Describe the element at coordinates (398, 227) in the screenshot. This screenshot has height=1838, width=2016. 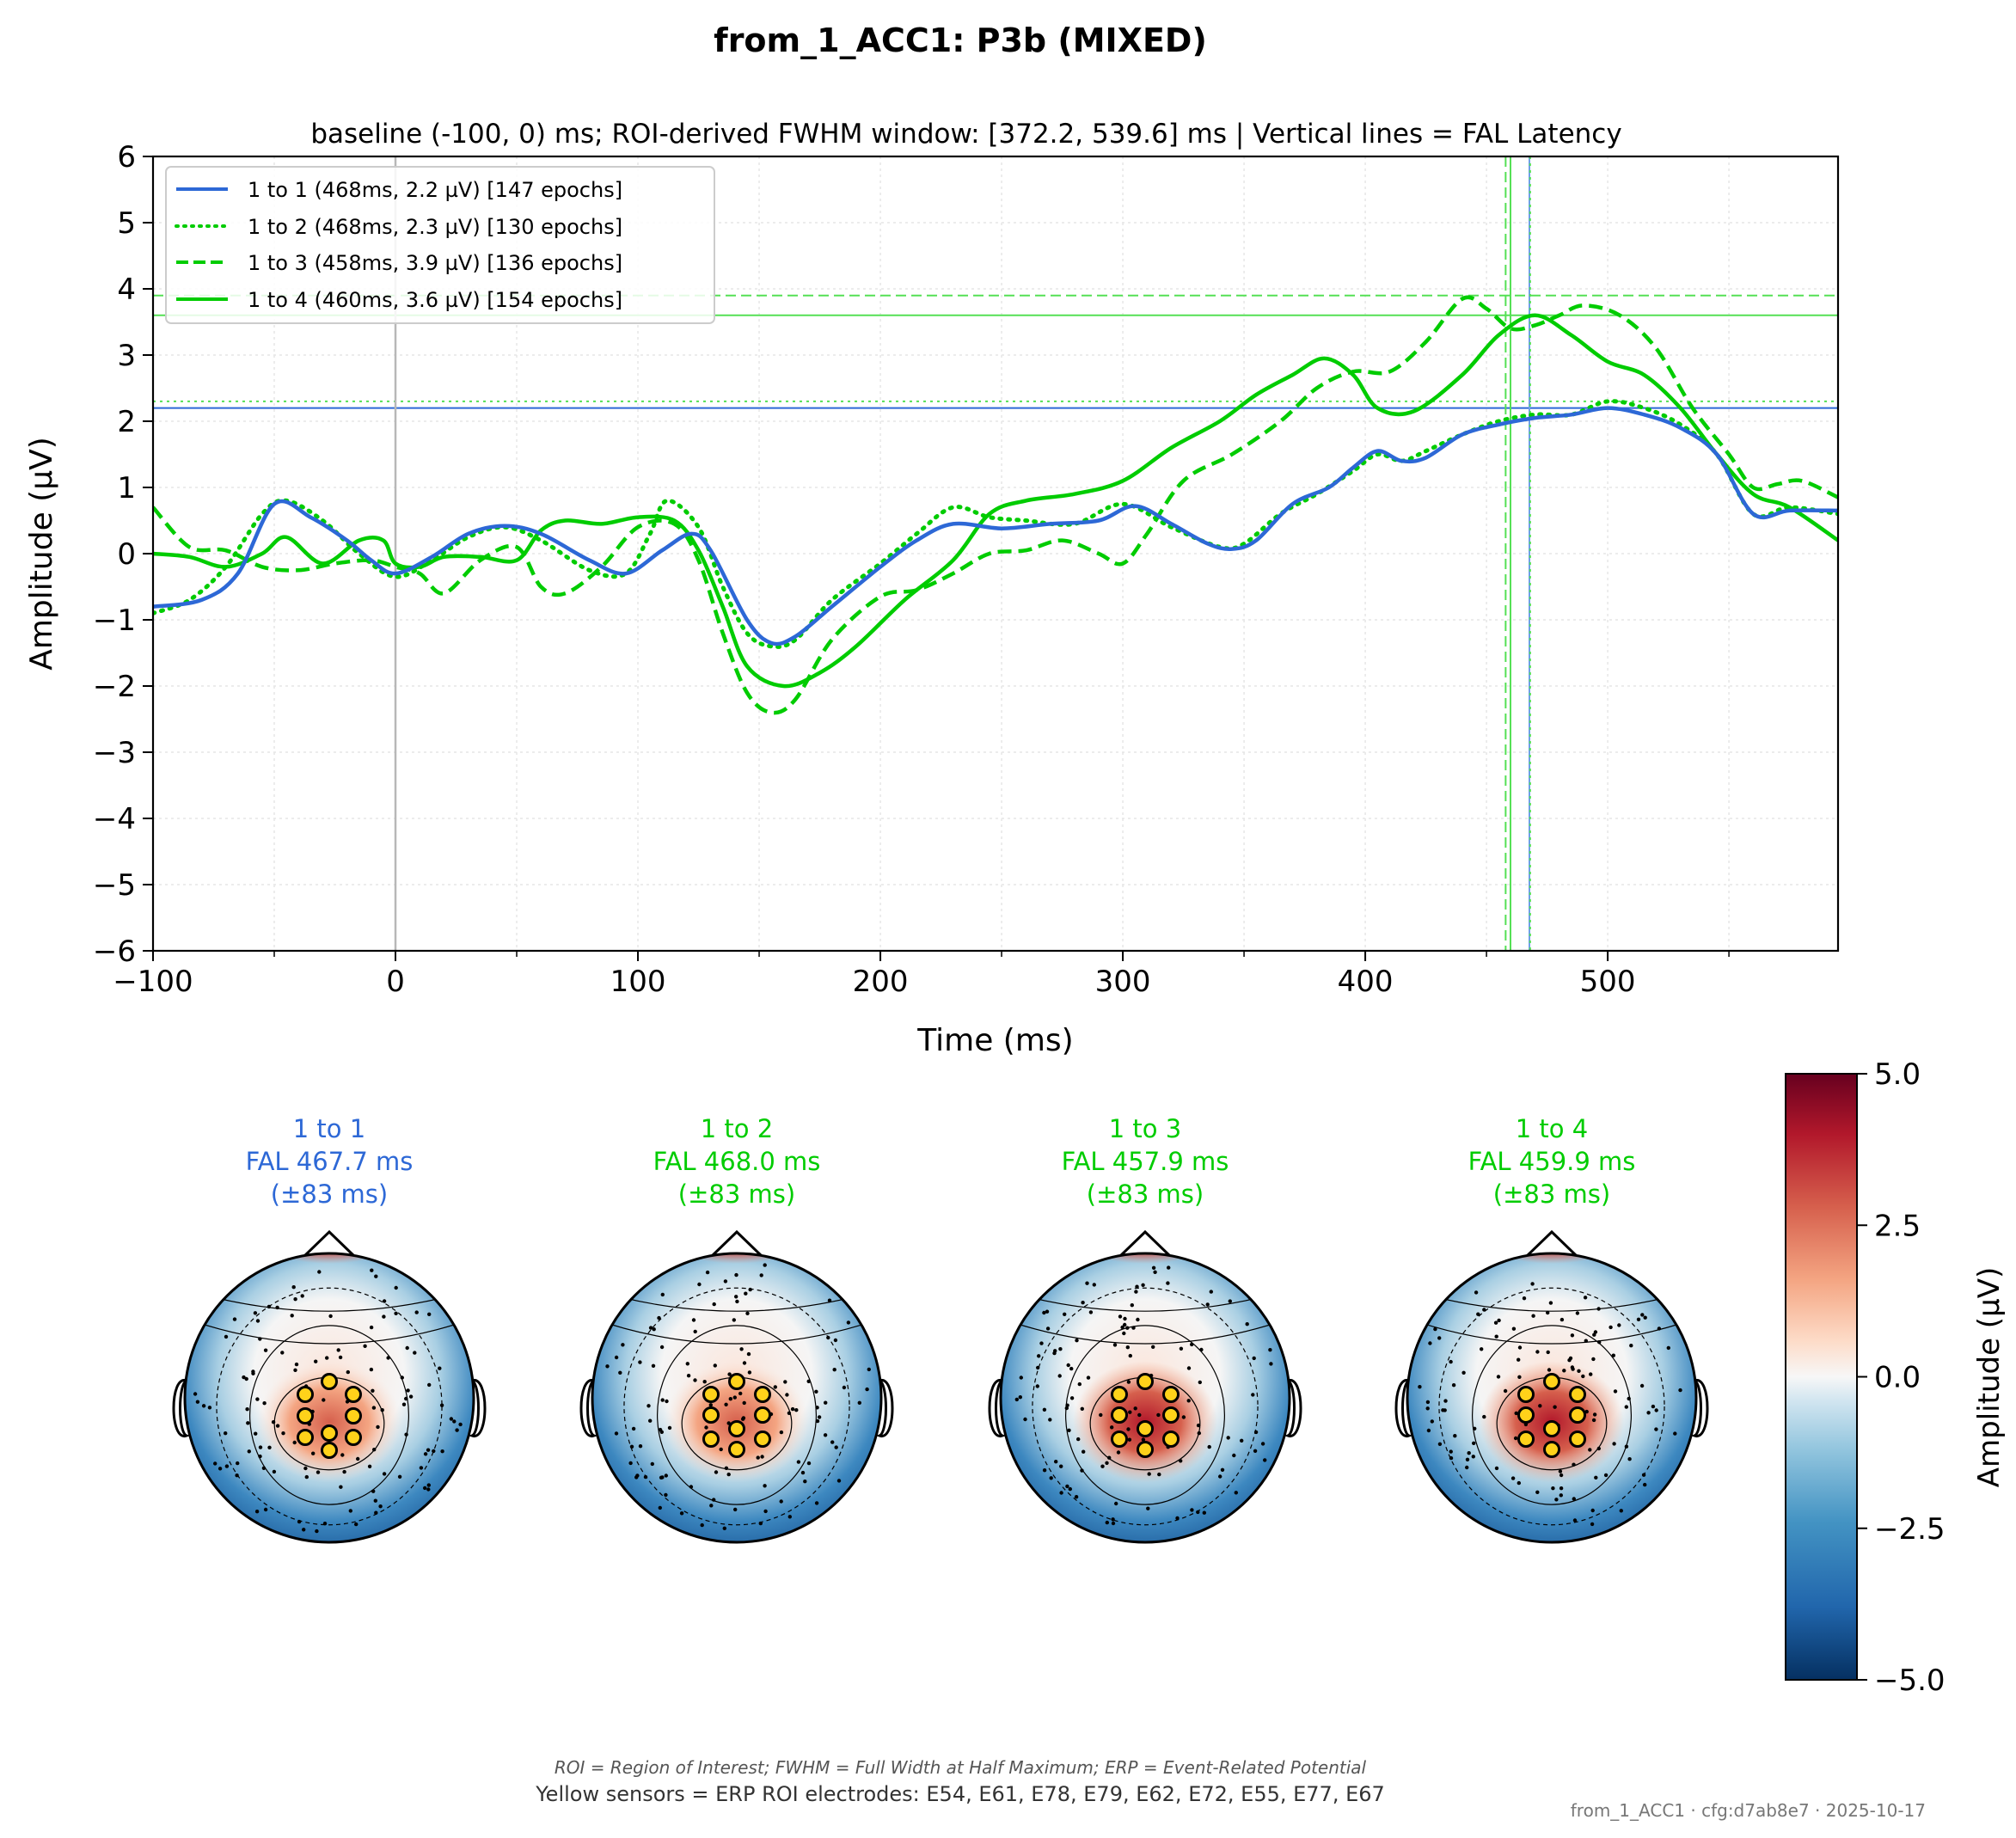
I see `legend-entry: 1 to 2 (468ms, 2.3 µV) [130 epochs]` at that location.